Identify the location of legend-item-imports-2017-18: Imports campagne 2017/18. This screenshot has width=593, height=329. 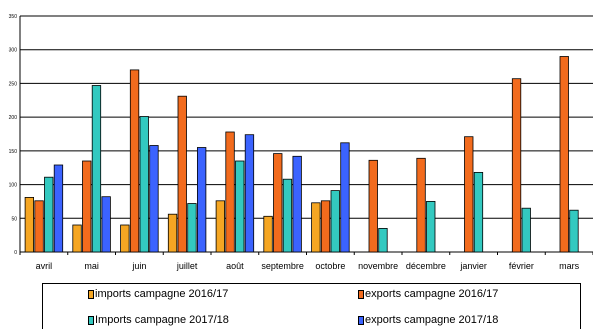
(158, 320).